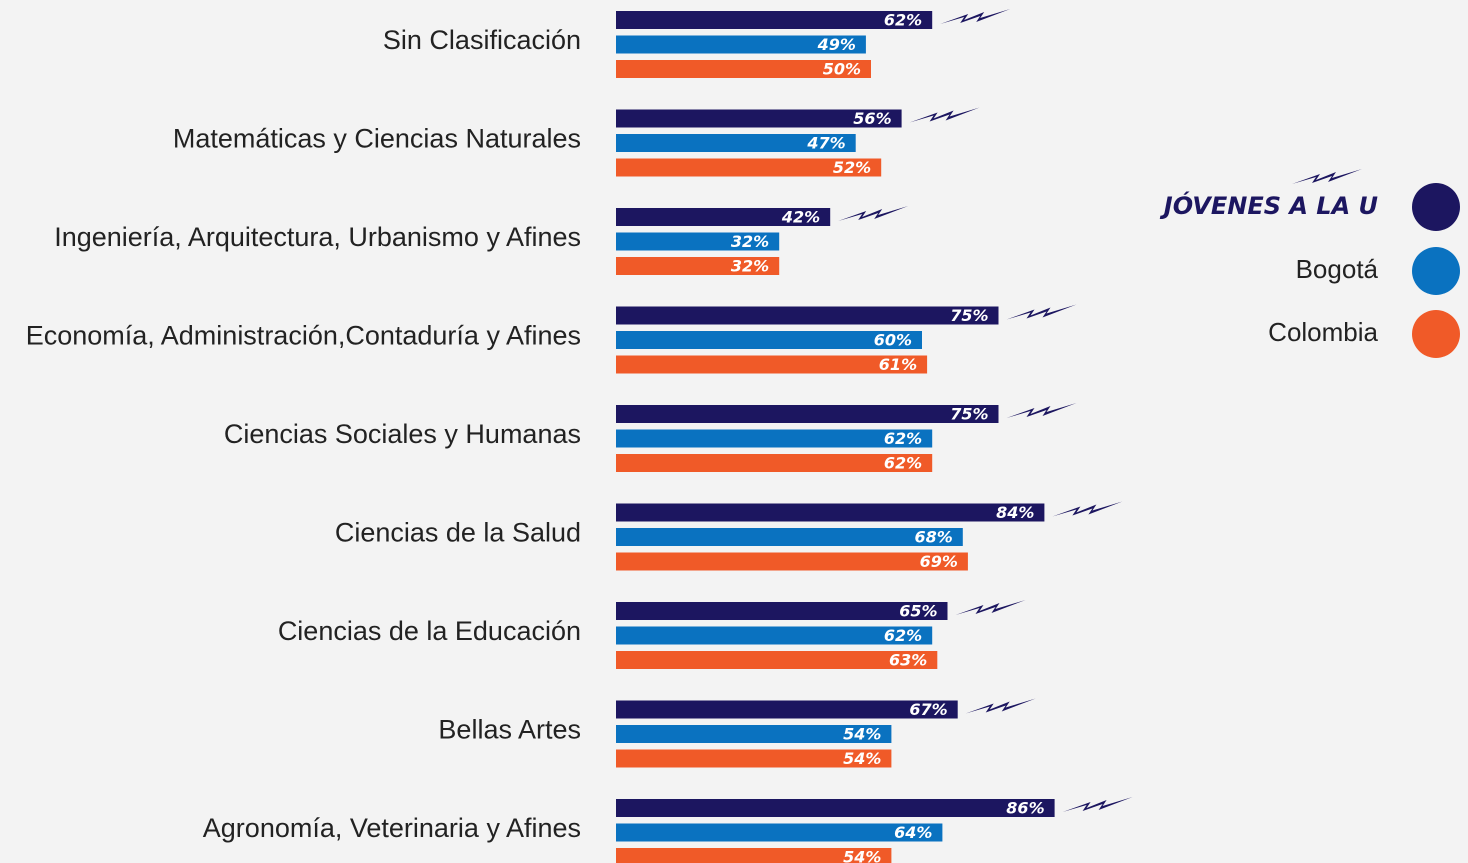 This screenshot has width=1468, height=863. What do you see at coordinates (392, 828) in the screenshot?
I see `category-label: Agronomía, Veterinaria y Afines` at bounding box center [392, 828].